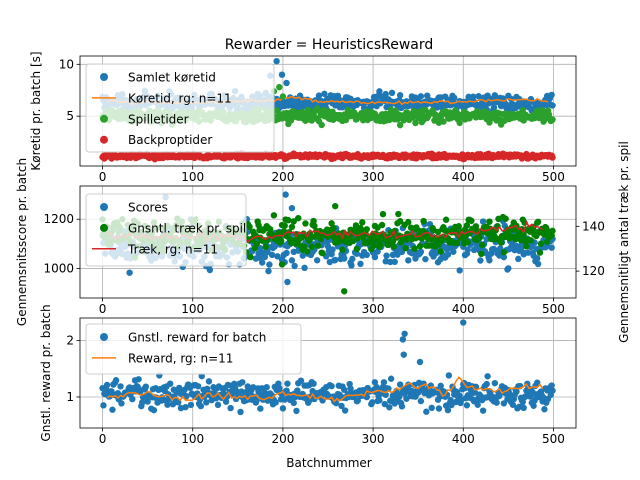  I want to click on y-tick-label: 1200, so click(58, 219).